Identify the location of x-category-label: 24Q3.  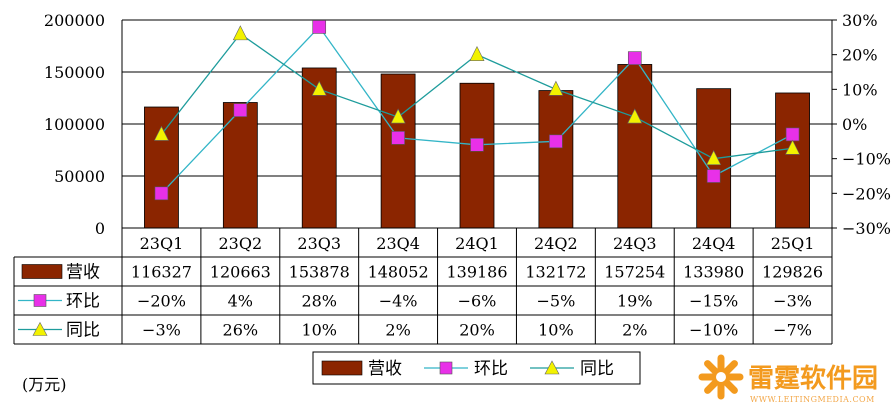
(635, 243).